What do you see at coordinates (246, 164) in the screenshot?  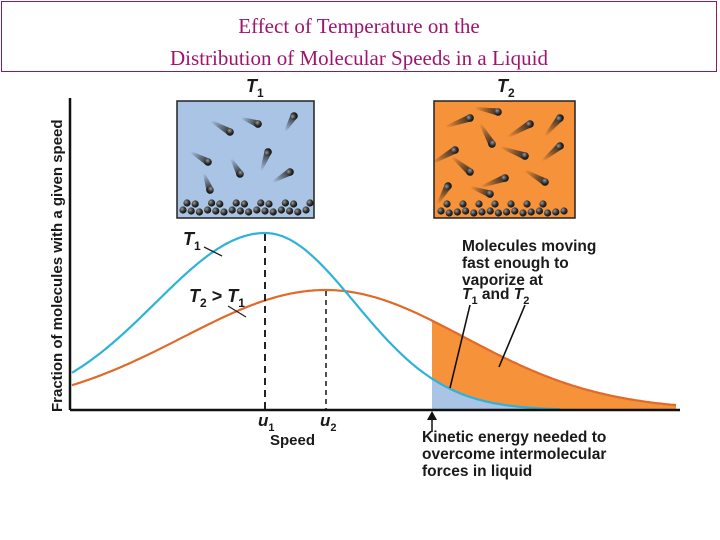 I see `left-box-molecules` at bounding box center [246, 164].